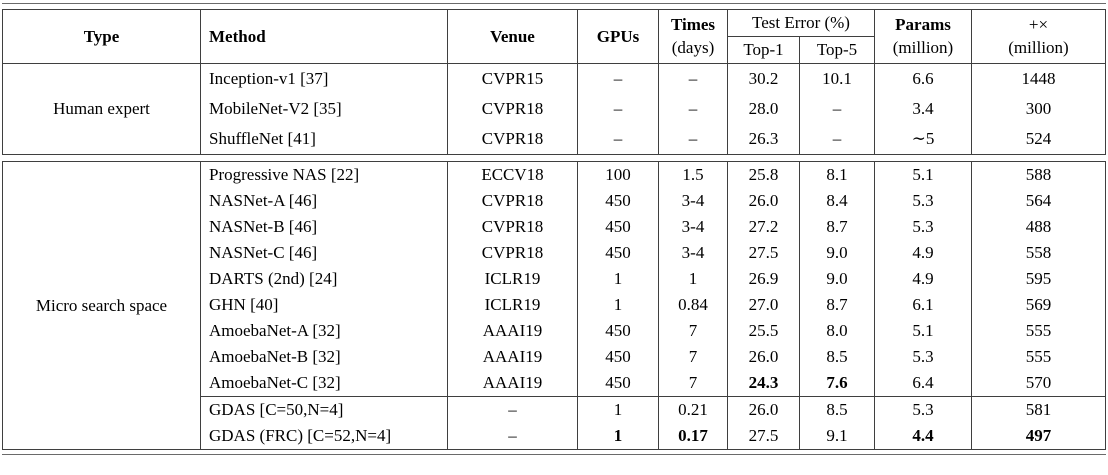 The width and height of the screenshot is (1108, 475). I want to click on flops-cell: 581, so click(1038, 410).